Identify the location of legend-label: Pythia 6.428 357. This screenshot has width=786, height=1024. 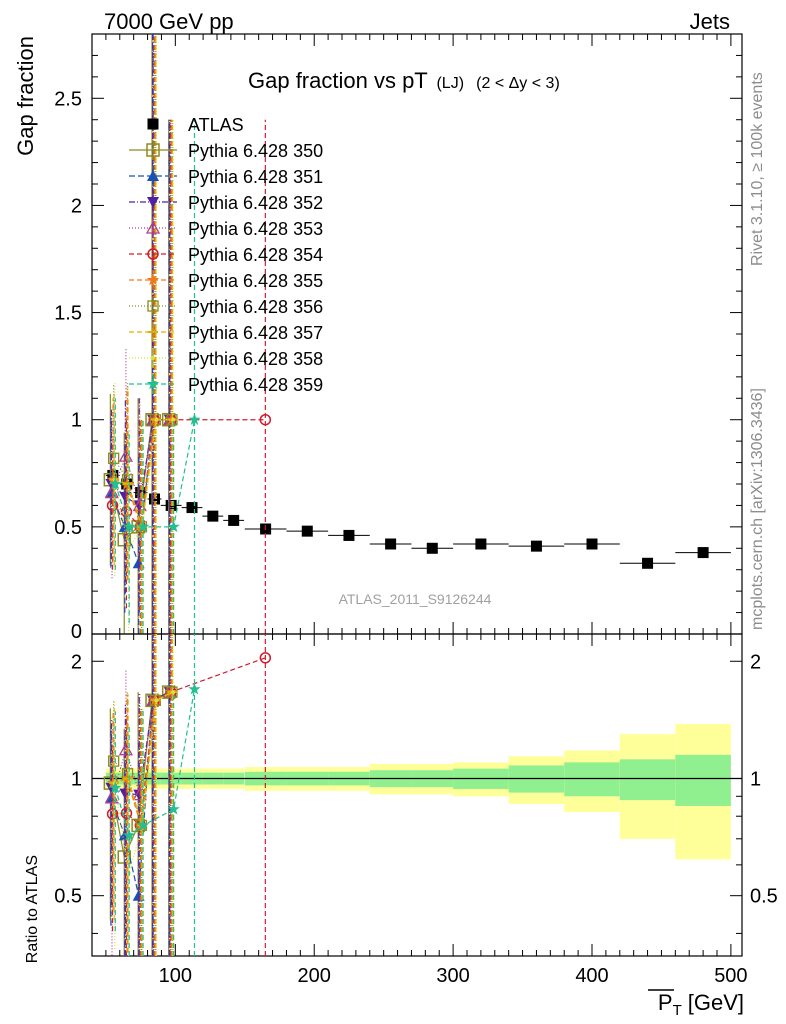
(255, 333).